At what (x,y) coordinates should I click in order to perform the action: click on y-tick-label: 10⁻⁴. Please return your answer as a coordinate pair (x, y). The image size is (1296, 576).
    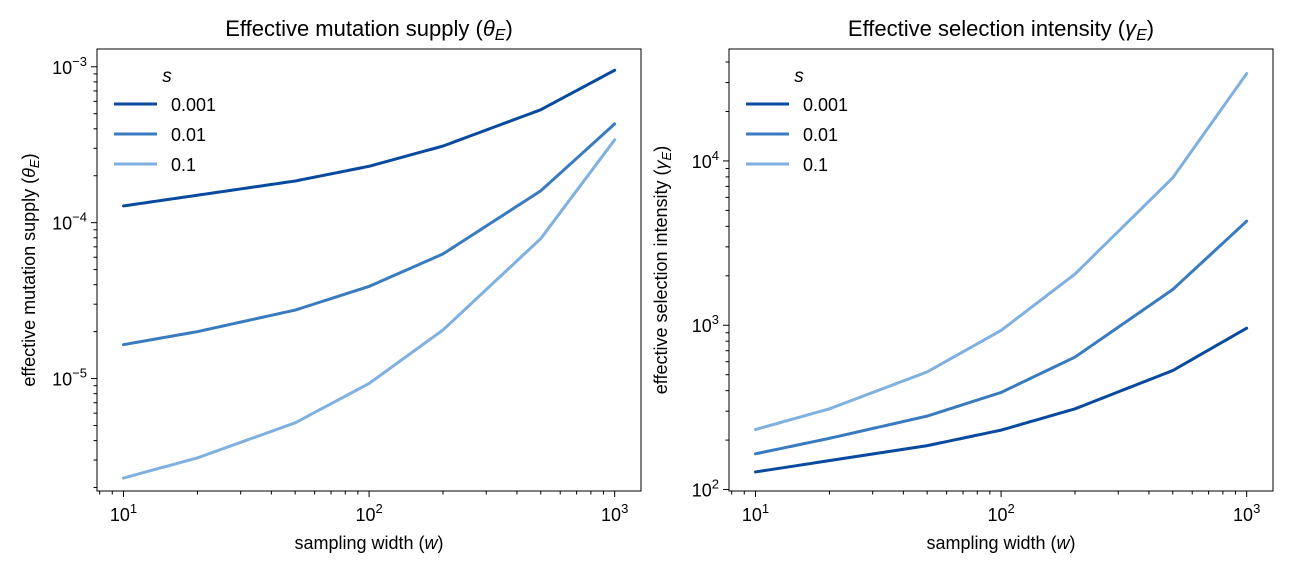
    Looking at the image, I should click on (69, 222).